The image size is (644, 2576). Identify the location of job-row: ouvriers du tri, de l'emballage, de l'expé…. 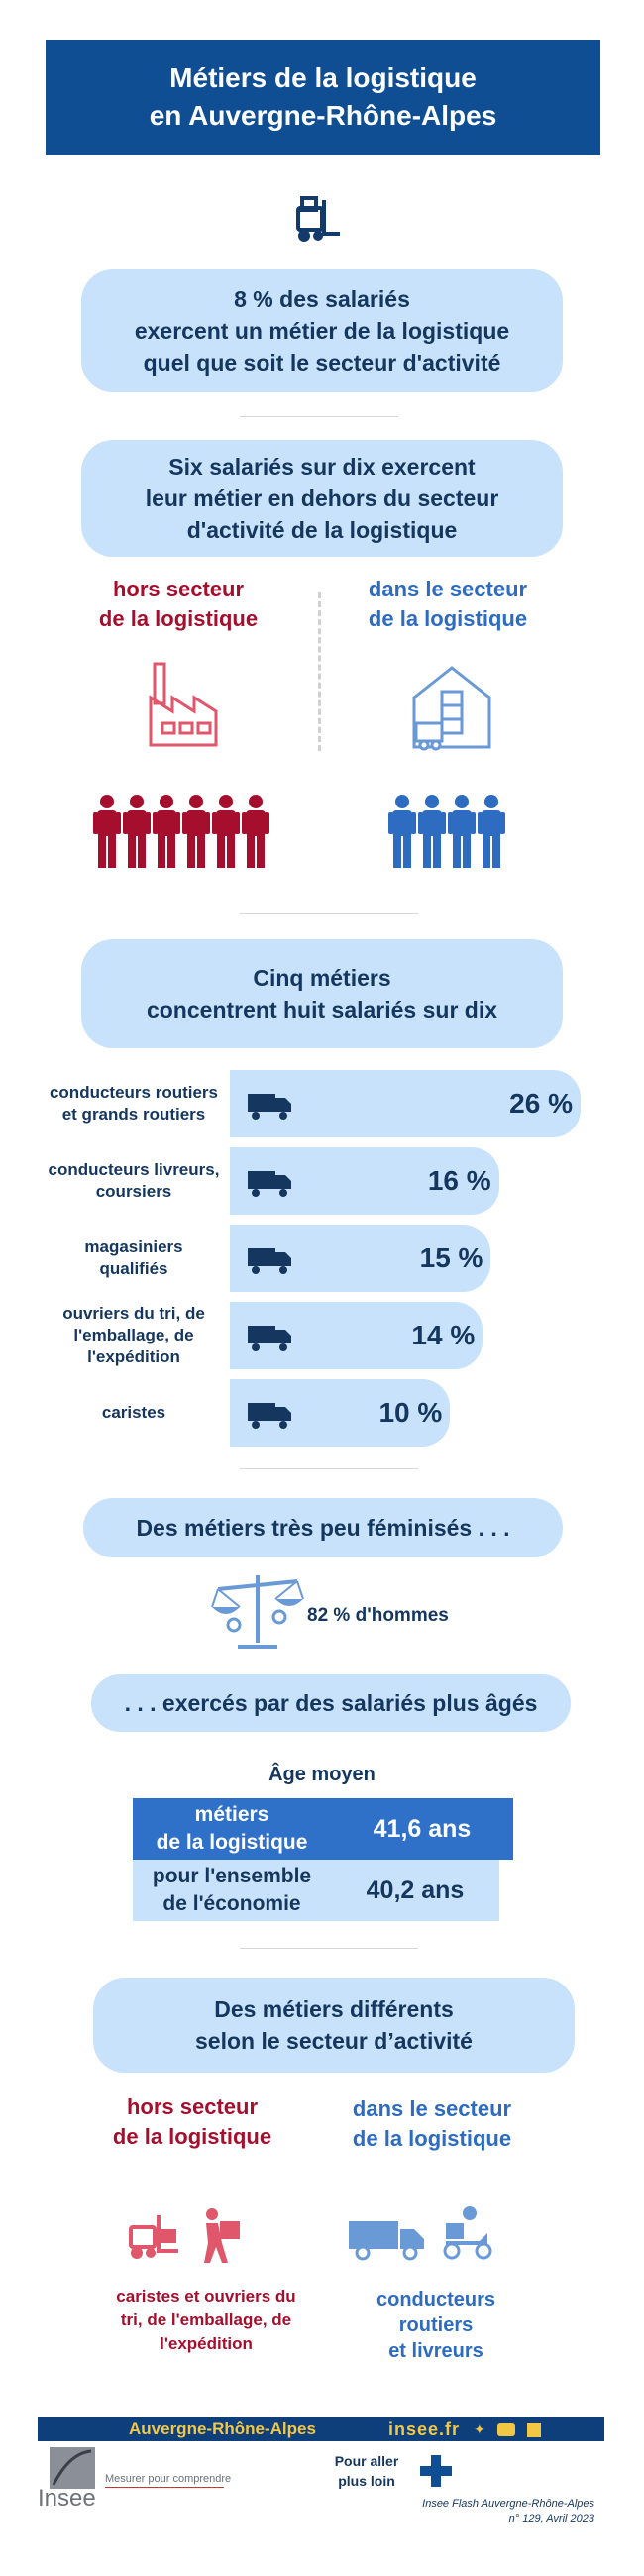
(322, 1340).